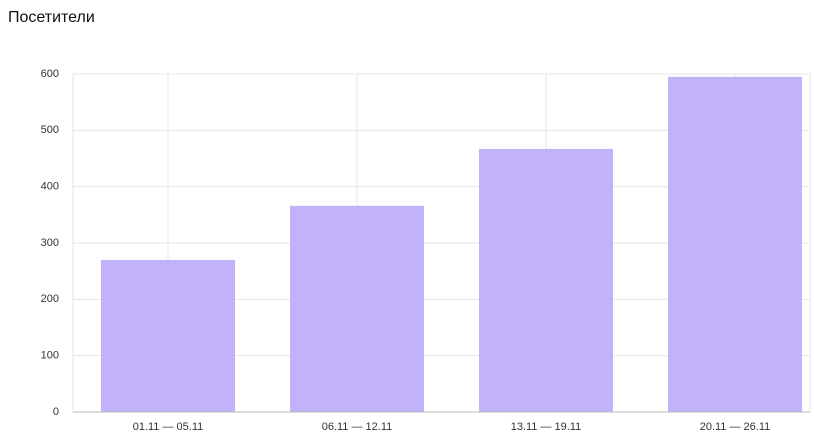  What do you see at coordinates (168, 427) in the screenshot?
I see `x-tick-label: 01.11 — 05.11` at bounding box center [168, 427].